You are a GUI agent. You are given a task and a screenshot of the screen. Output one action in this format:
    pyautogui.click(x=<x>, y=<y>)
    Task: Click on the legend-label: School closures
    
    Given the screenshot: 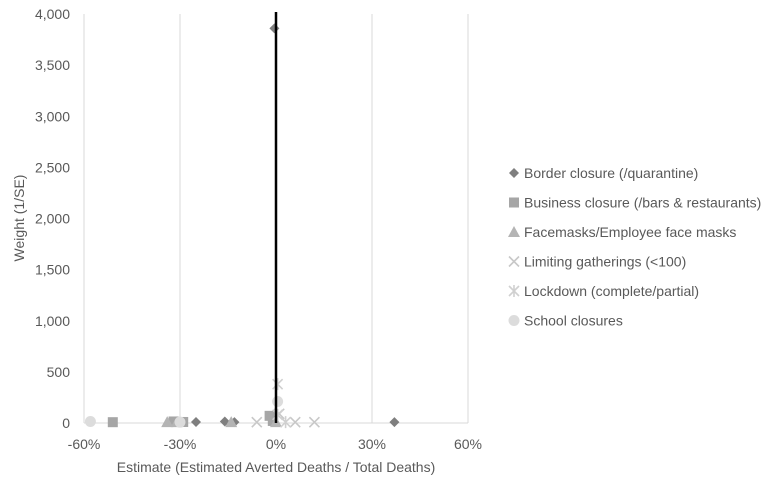 What is the action you would take?
    pyautogui.click(x=573, y=321)
    